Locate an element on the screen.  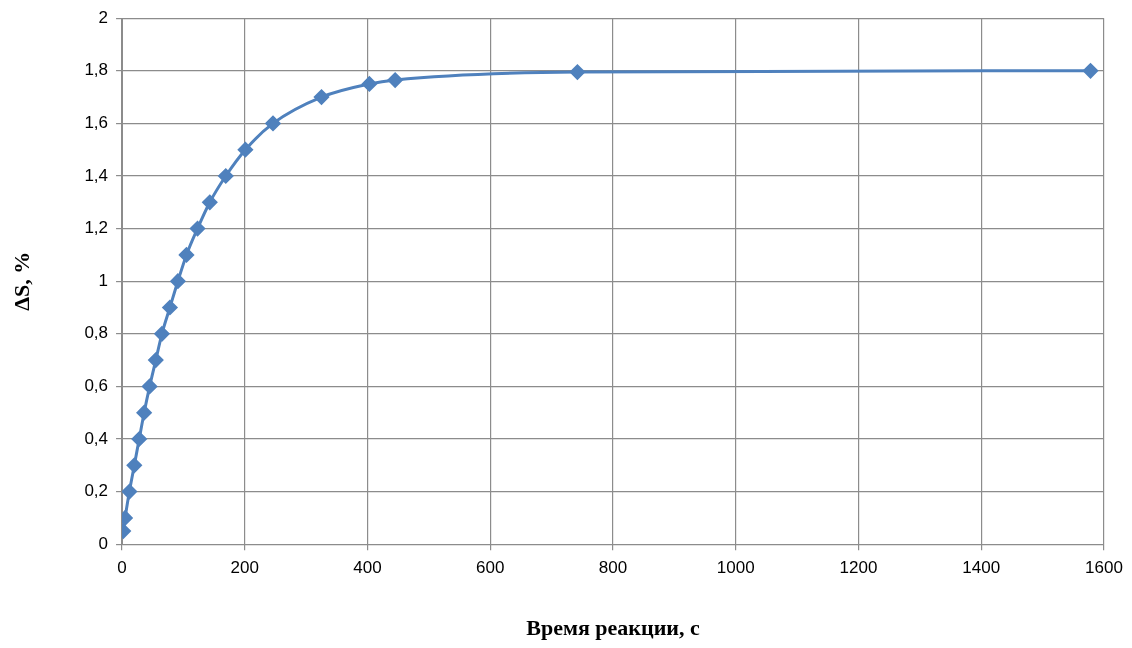
x-tick-label: 1200 is located at coordinates (858, 568).